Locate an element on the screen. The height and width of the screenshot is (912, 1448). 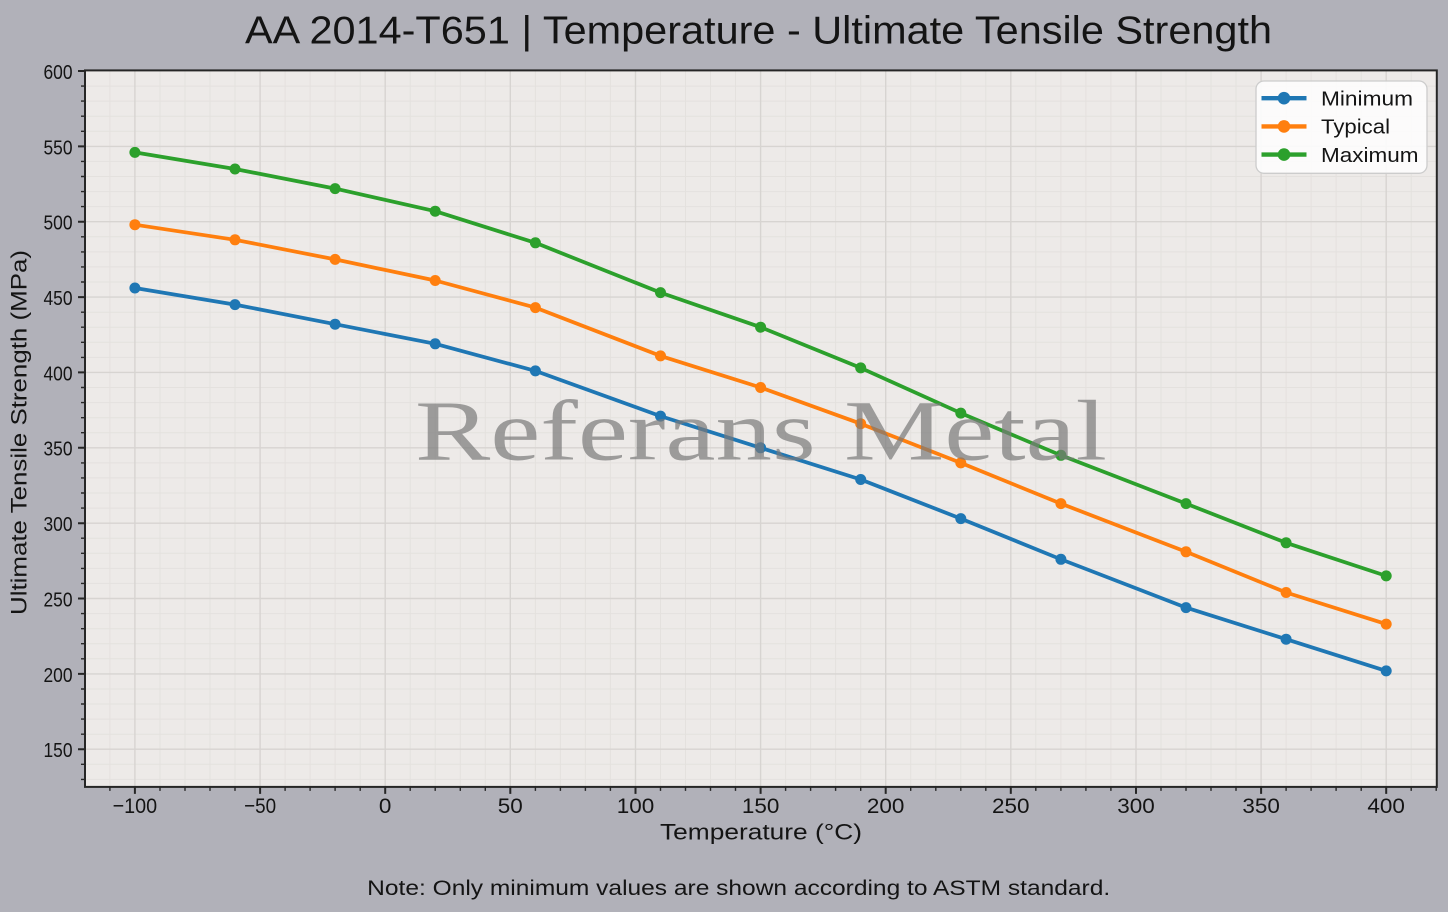
svg-text:Ultimate Tensile Strength (MPa: Ultimate Tensile Strength (MPa) is located at coordinates (19, 432).